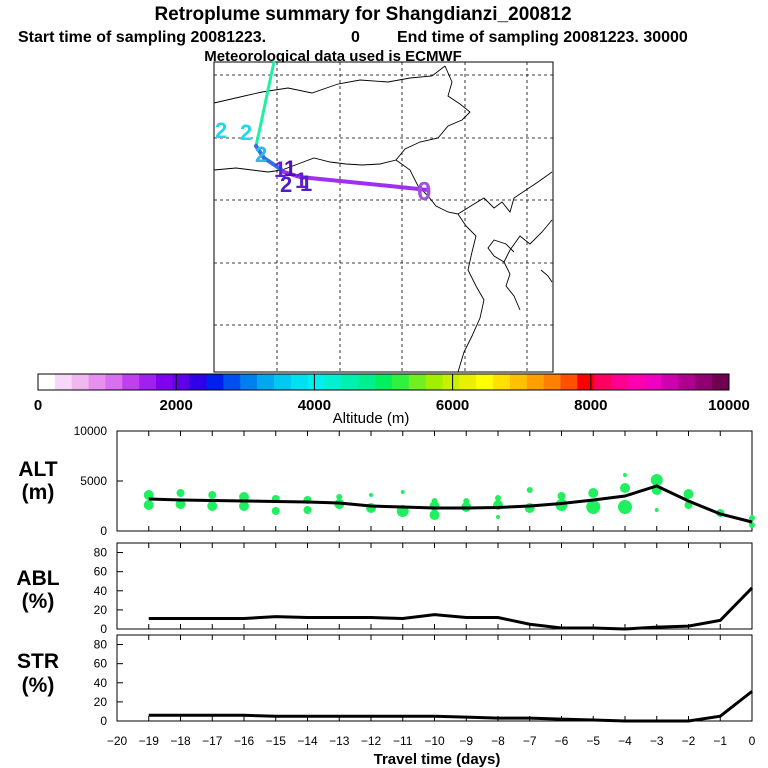 The image size is (768, 768). Describe the element at coordinates (424, 191) in the screenshot. I see `trajectory-marker: 0` at that location.